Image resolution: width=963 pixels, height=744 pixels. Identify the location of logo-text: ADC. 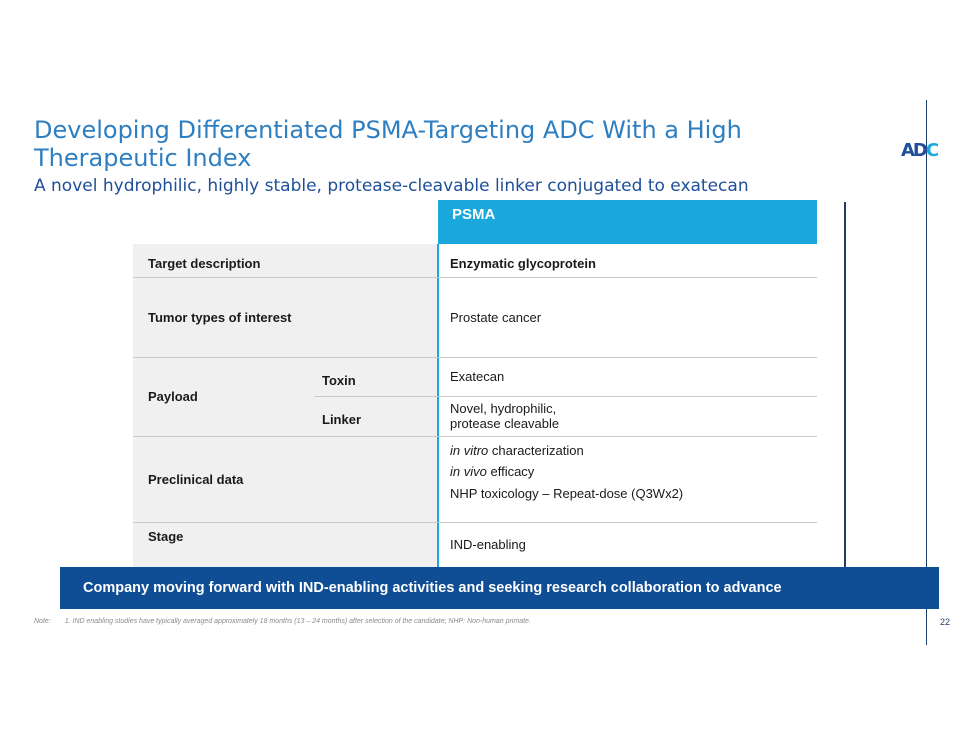
(920, 150).